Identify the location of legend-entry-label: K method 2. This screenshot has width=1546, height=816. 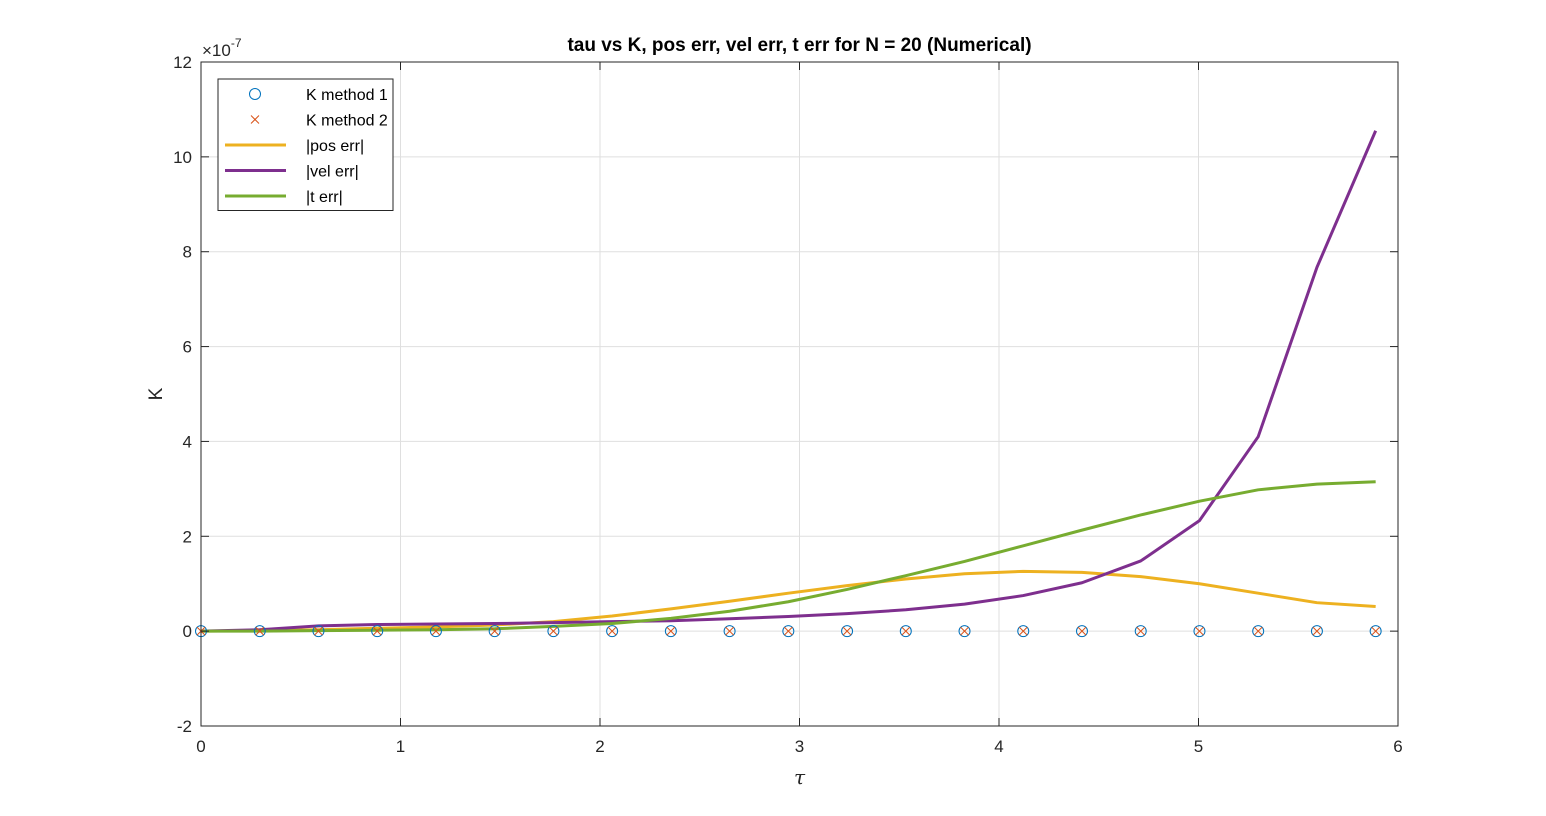
(347, 121).